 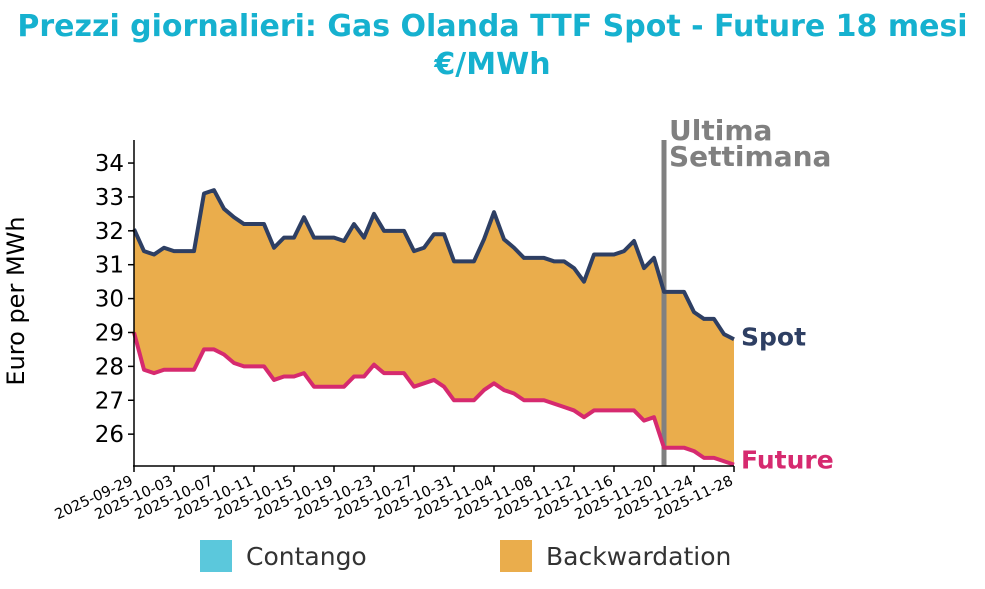 What do you see at coordinates (16, 300) in the screenshot?
I see `y-axis-label: Euro per MWh` at bounding box center [16, 300].